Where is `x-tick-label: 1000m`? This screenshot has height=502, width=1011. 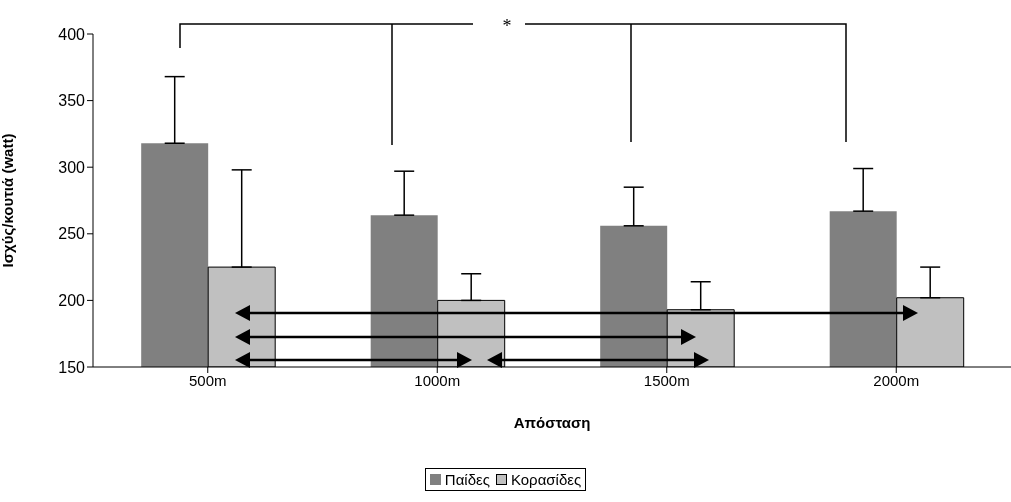 x-tick-label: 1000m is located at coordinates (437, 380).